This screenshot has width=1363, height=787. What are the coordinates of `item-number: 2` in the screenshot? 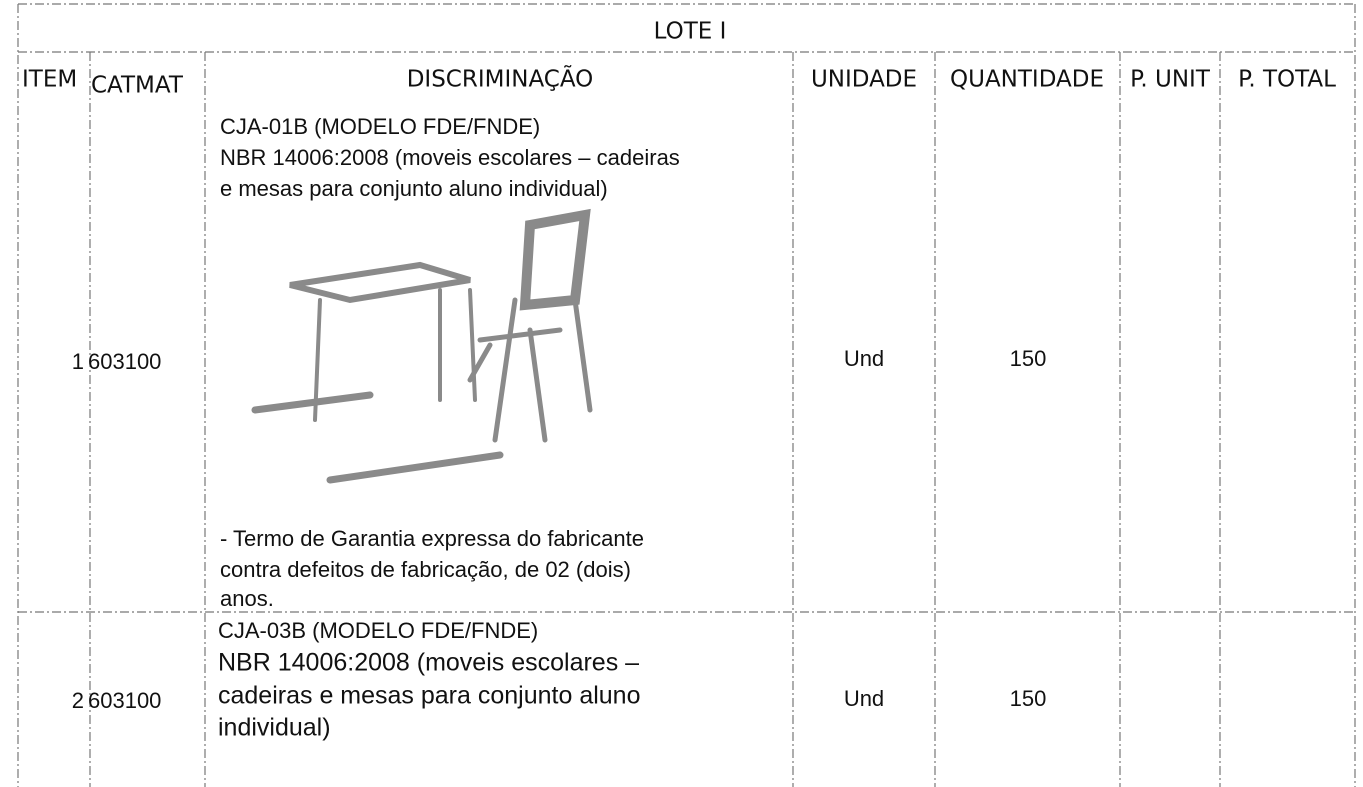 It's located at (78, 700).